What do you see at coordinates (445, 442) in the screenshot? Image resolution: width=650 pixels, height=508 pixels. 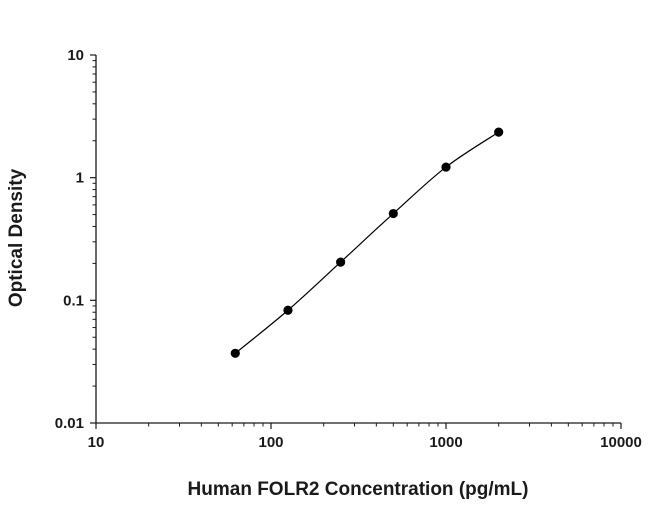 I see `x-tick-label: 1000` at bounding box center [445, 442].